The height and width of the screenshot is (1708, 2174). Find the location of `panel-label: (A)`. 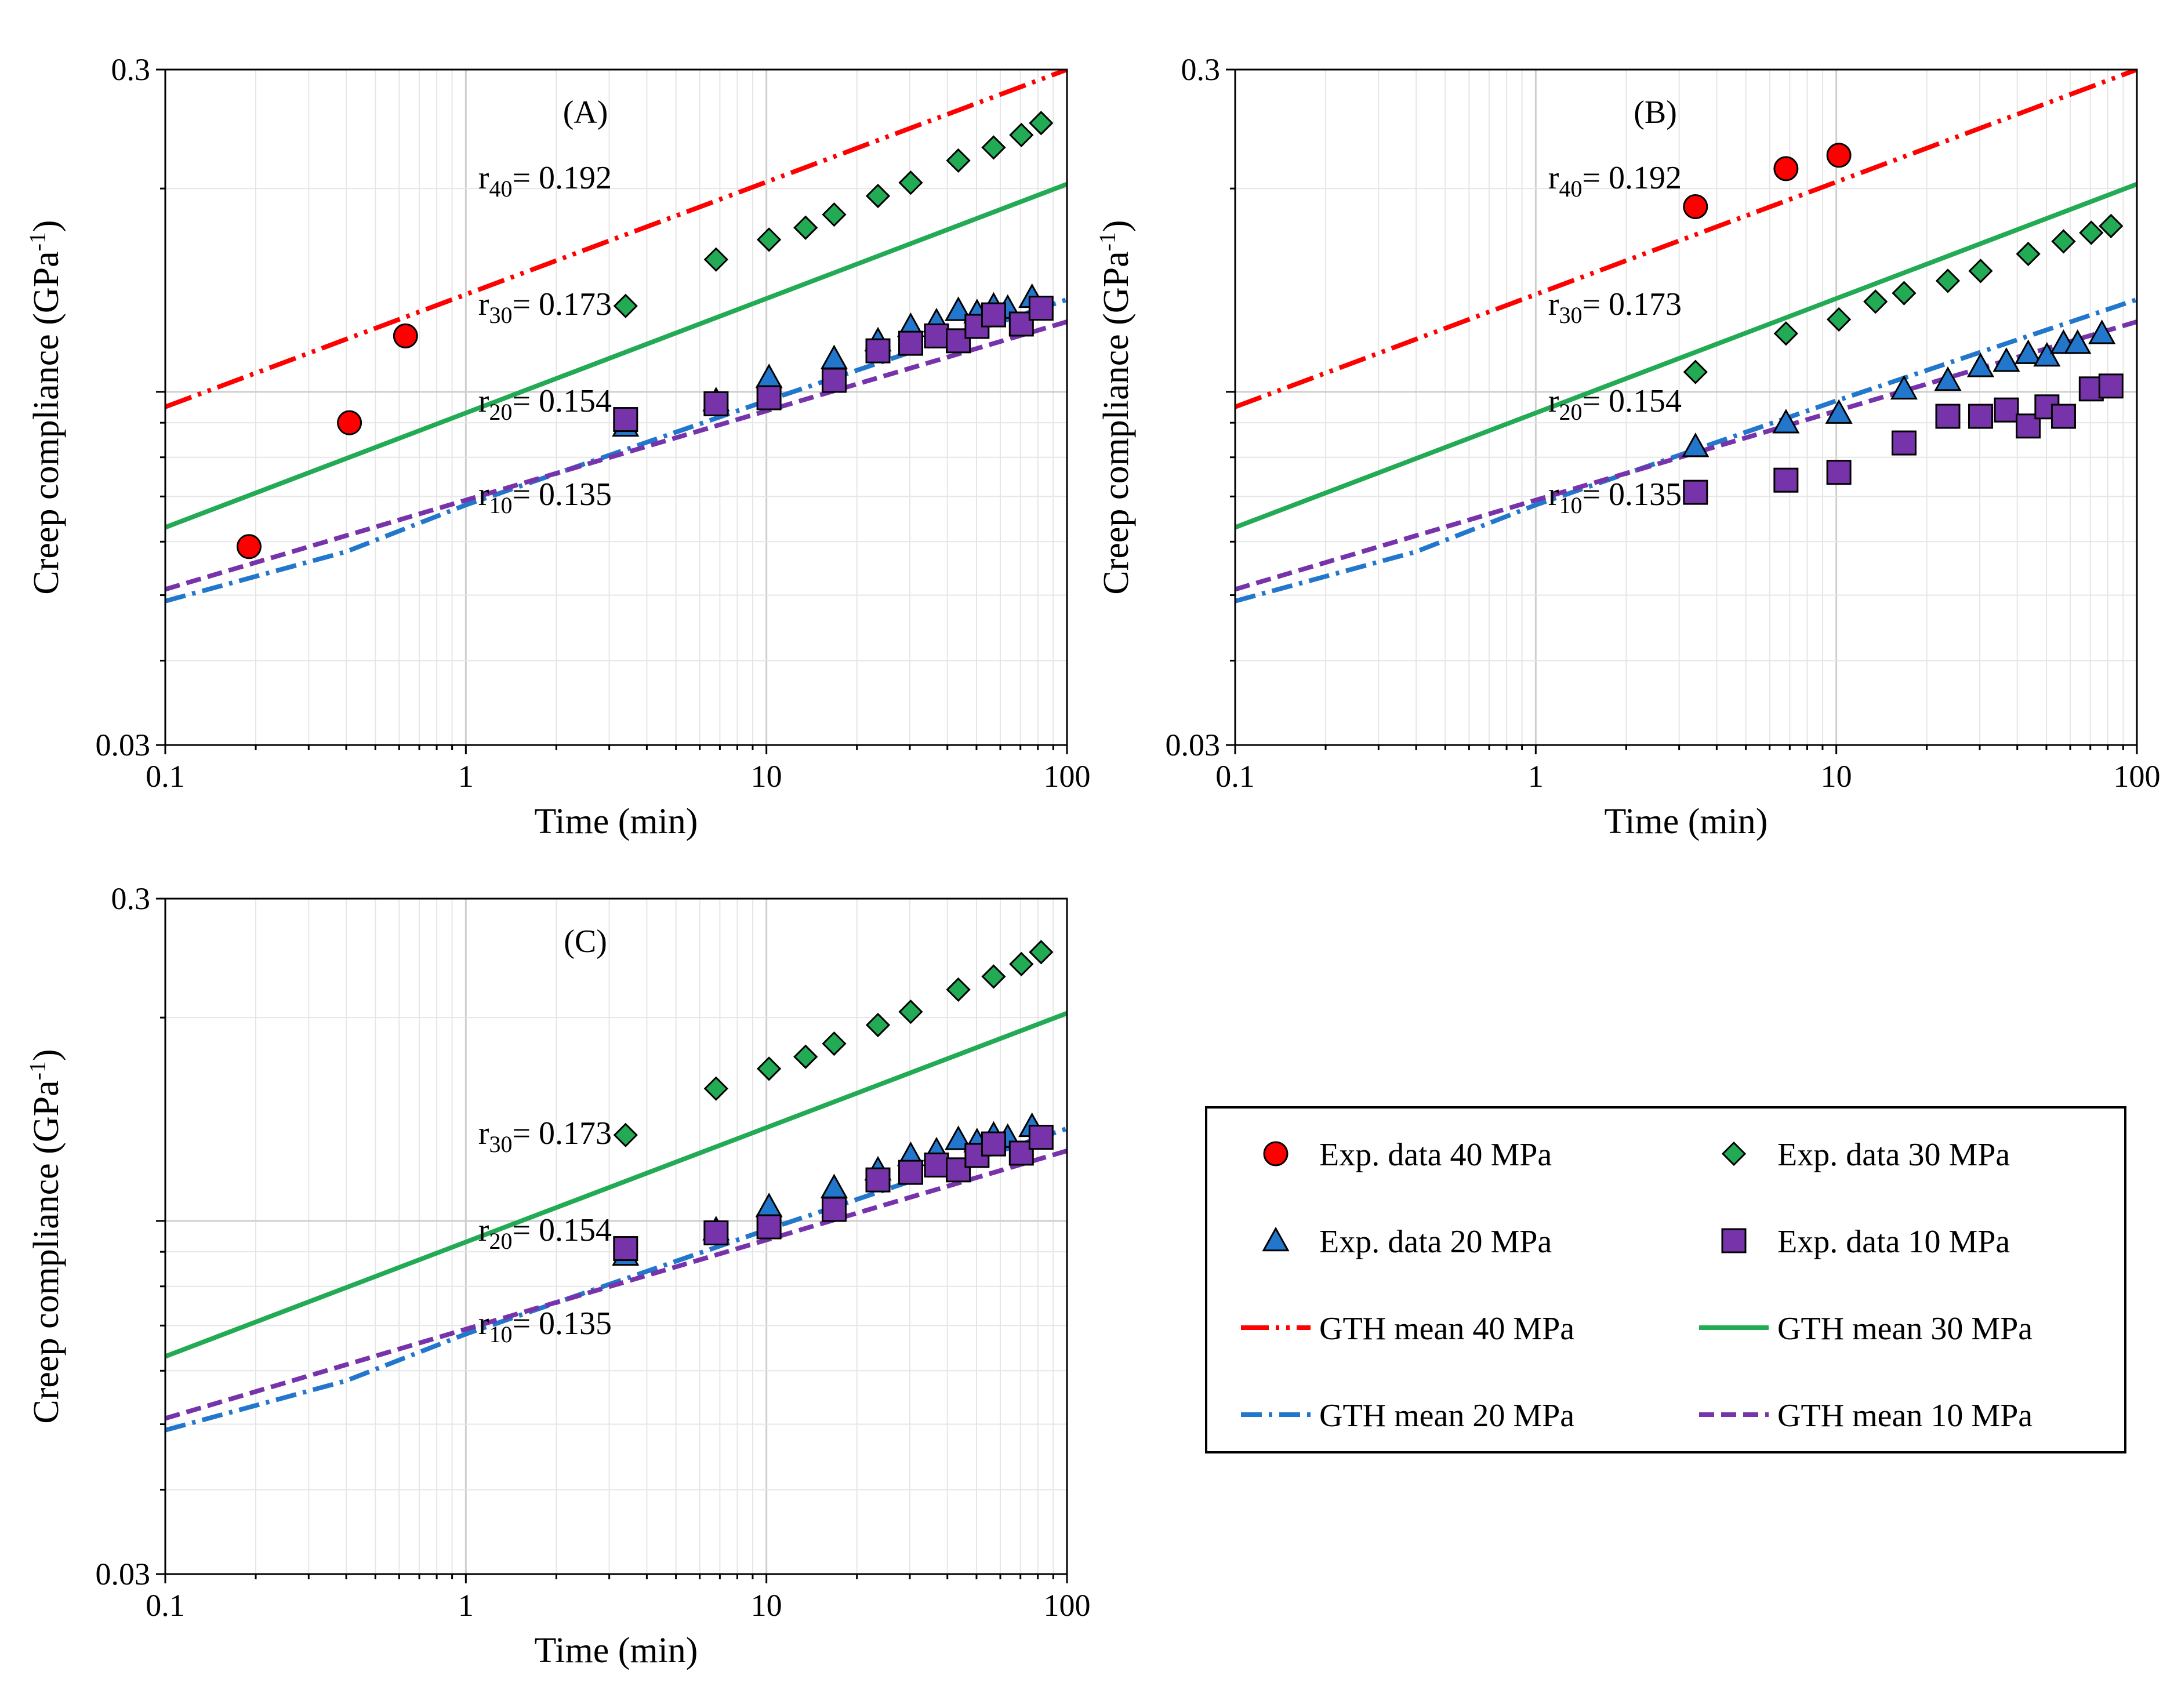

panel-label: (A) is located at coordinates (585, 112).